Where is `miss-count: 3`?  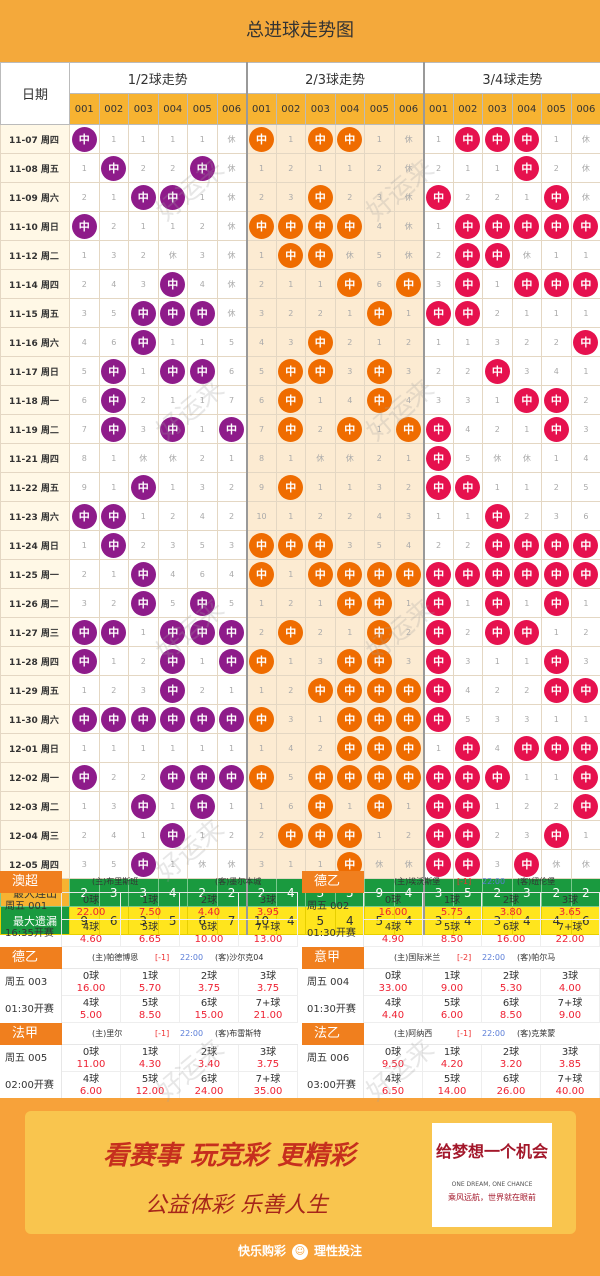
miss-count: 3 is located at coordinates (84, 603).